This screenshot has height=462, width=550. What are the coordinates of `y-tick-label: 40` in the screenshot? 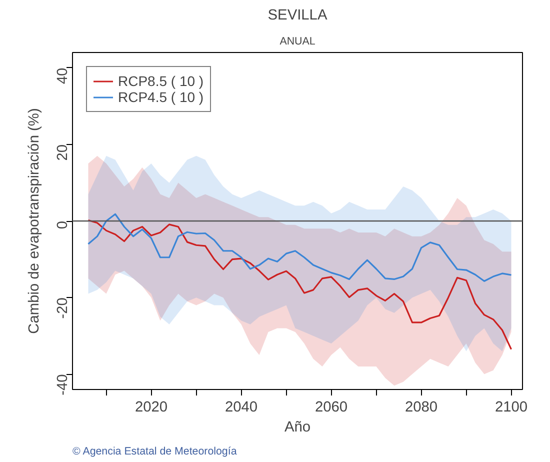 It's located at (63, 76).